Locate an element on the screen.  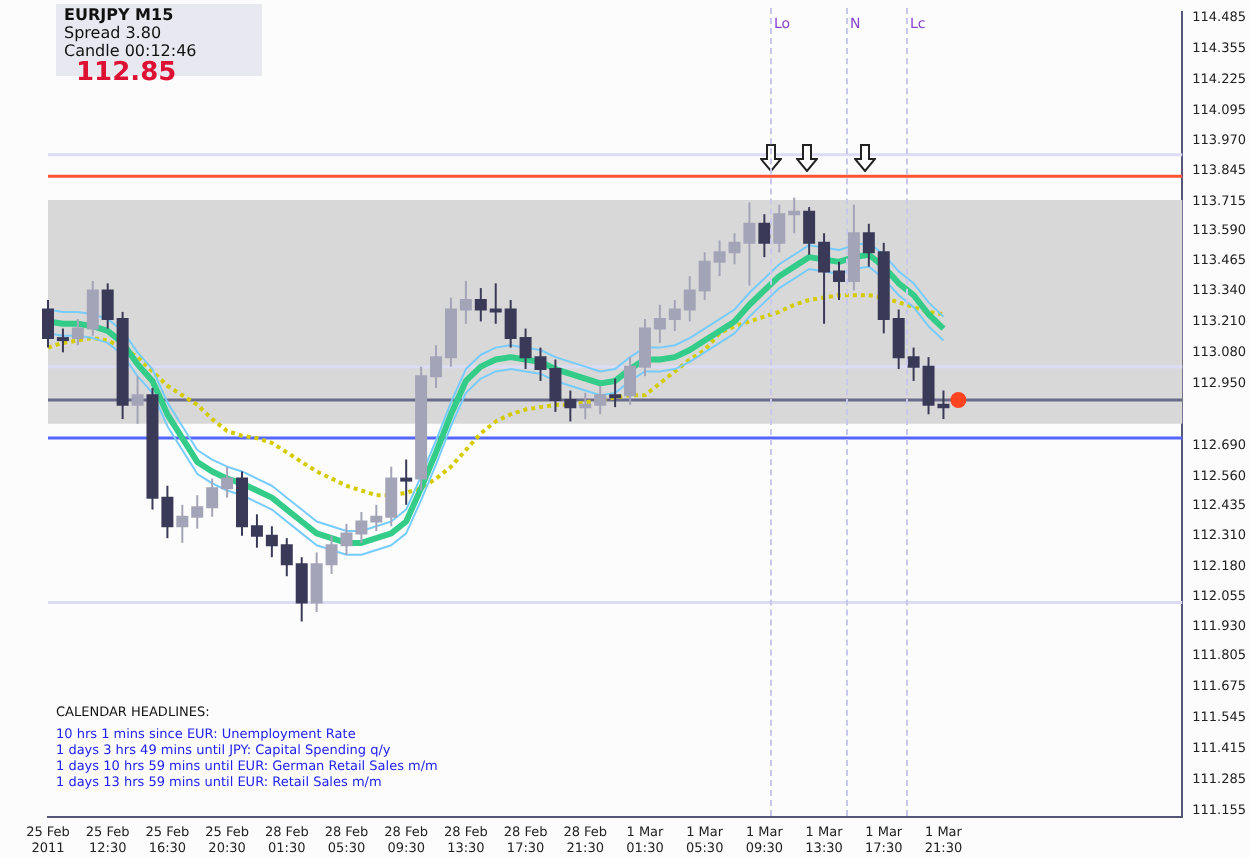
annotation: Candle 00:12:46 is located at coordinates (131, 51).